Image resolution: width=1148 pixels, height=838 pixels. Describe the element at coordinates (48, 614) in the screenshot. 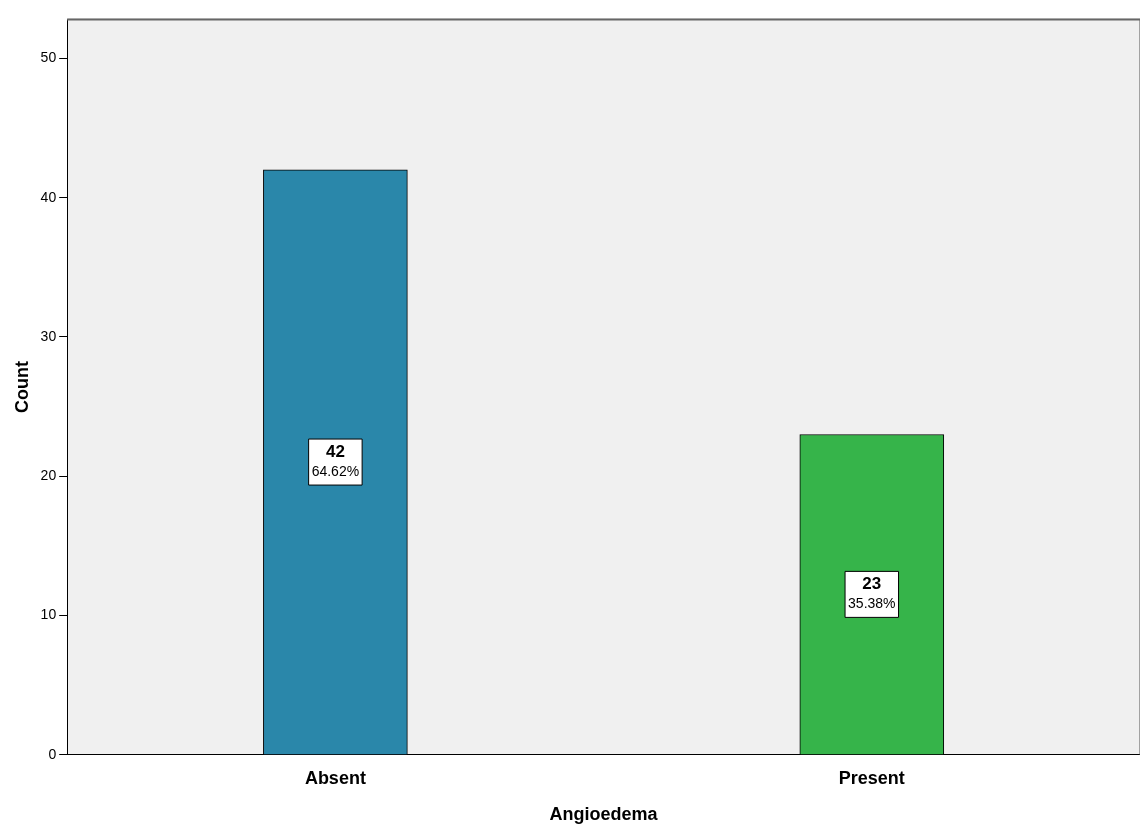

I see `y-tick-label: 10` at that location.